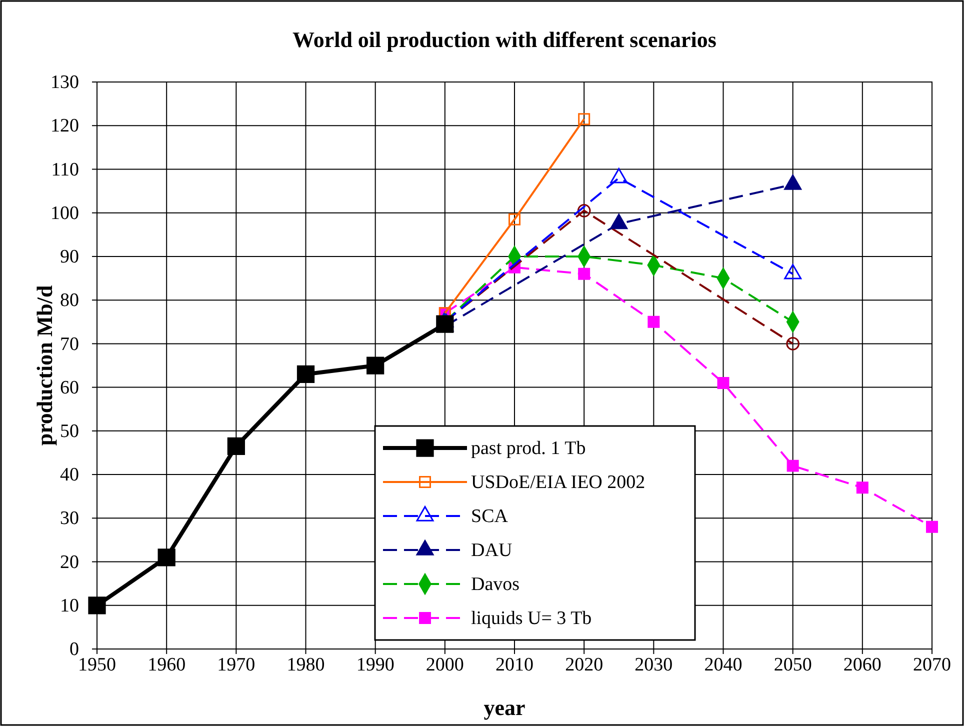  What do you see at coordinates (862, 665) in the screenshot?
I see `x-tick-label: 2060` at bounding box center [862, 665].